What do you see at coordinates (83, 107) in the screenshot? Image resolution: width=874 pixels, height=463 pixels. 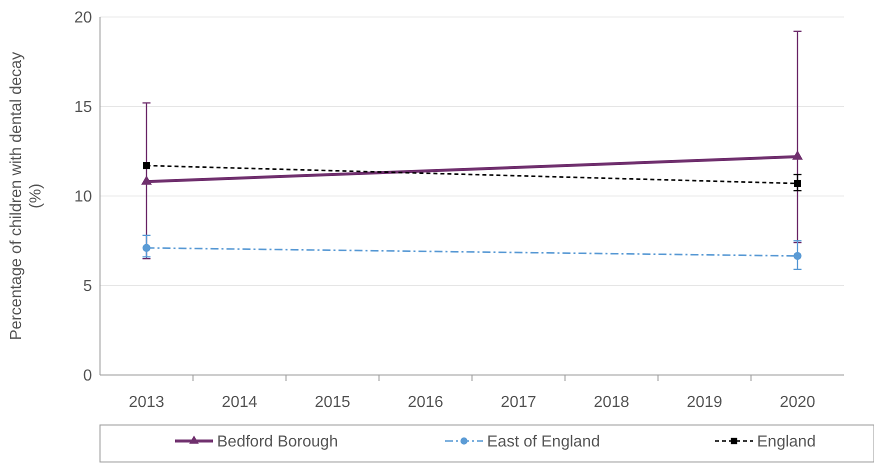 I see `y-tick-label: 15` at bounding box center [83, 107].